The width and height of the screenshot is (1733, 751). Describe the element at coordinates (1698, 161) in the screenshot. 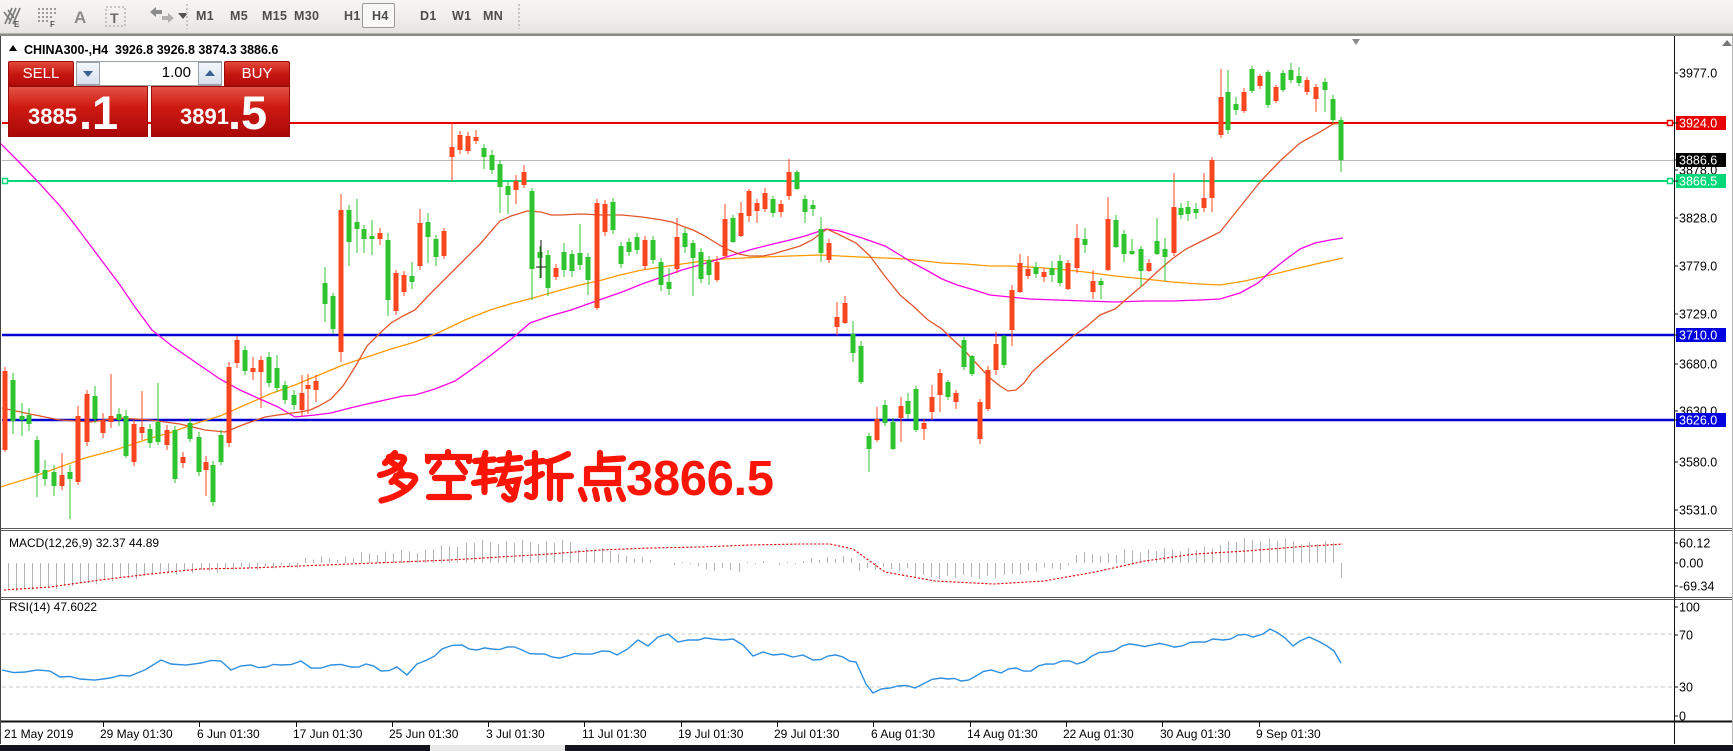

I see `svg-text: 3886.6` at that location.